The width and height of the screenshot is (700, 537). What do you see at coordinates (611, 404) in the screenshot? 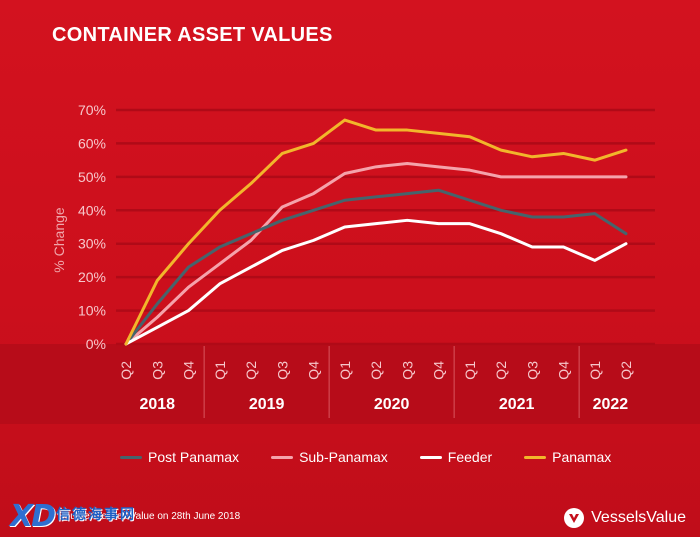
I see `year-label: 2022` at bounding box center [611, 404].